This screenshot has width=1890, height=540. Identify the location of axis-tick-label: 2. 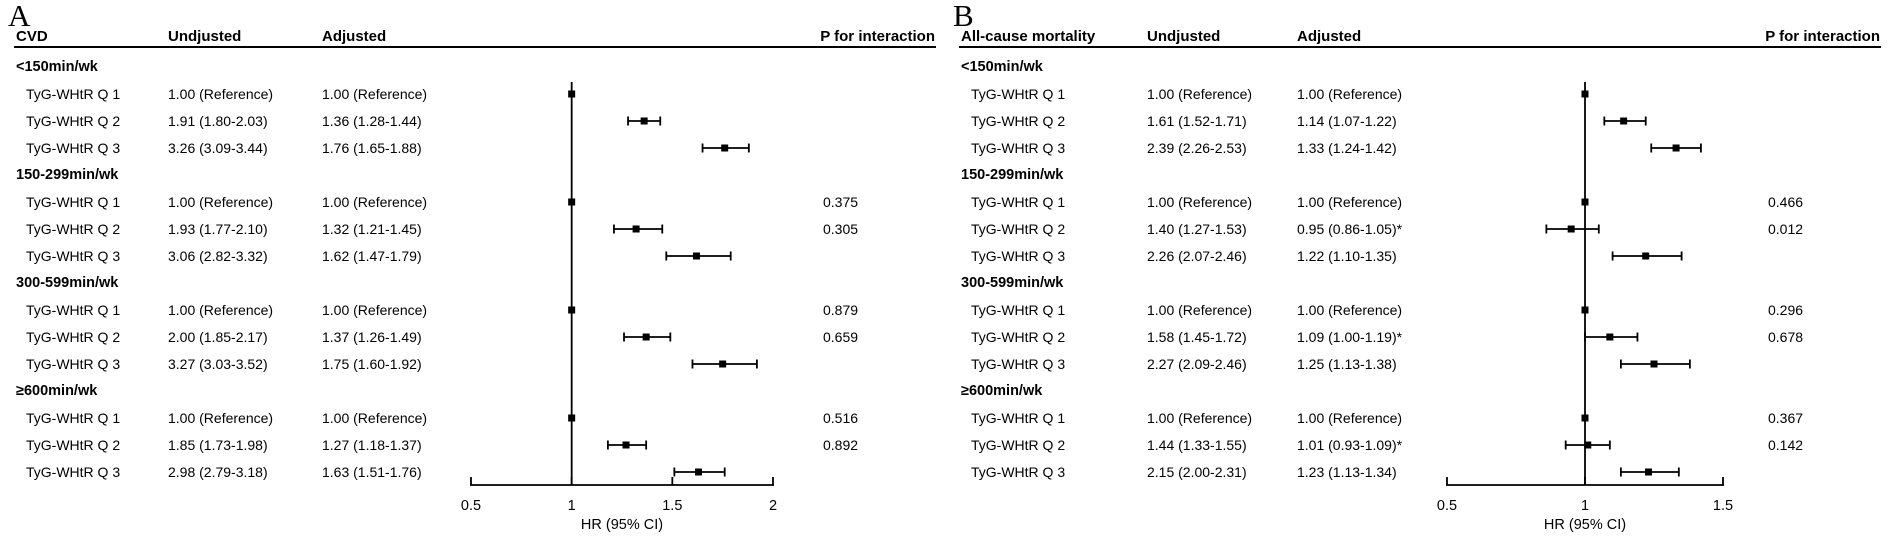
(773, 506).